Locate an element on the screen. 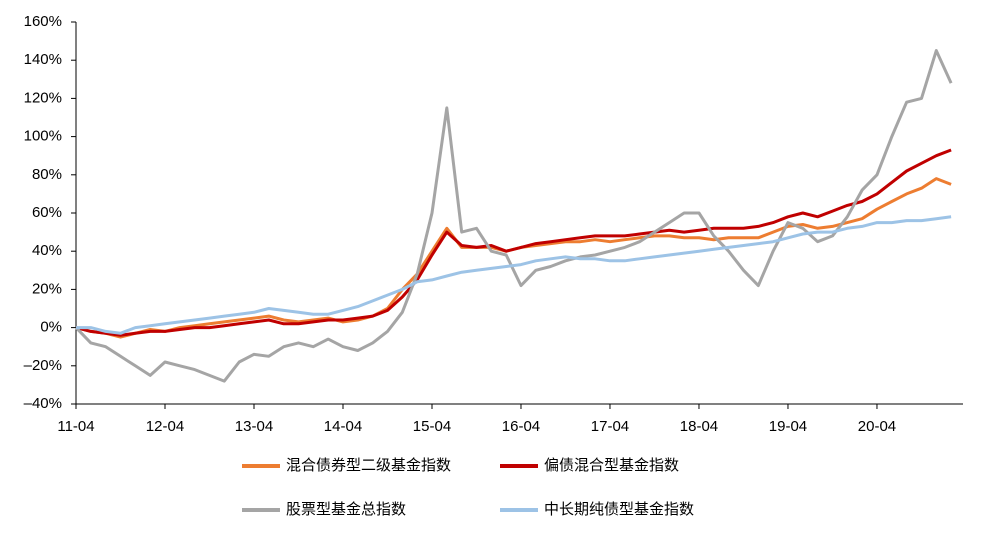  y-tick-label: 0% is located at coordinates (51, 327).